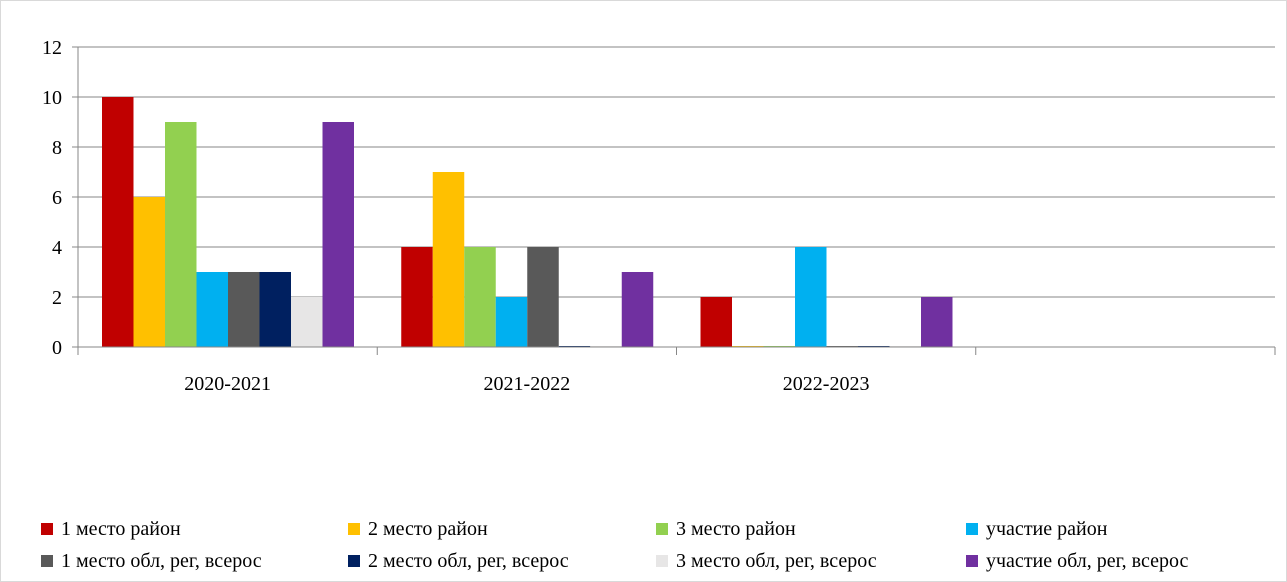  What do you see at coordinates (1123, 529) in the screenshot?
I see `legend-item: участие район` at bounding box center [1123, 529].